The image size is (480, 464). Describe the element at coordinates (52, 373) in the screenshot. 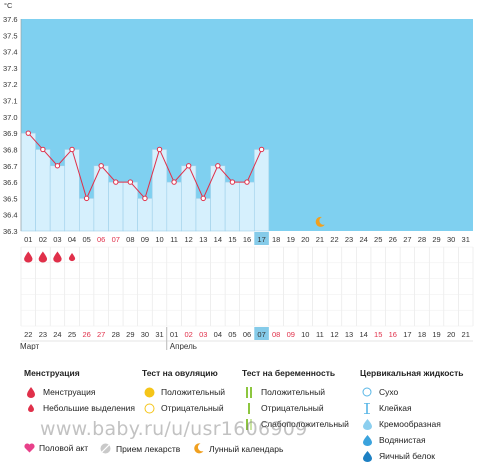

I see `legend-menstruation-header: Менструация` at that location.